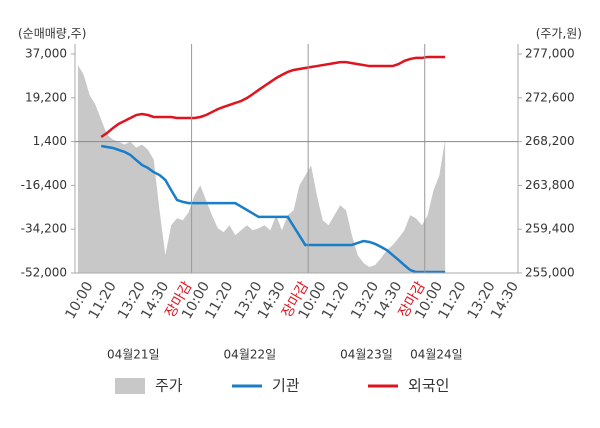 The height and width of the screenshot is (428, 600). I want to click on y2-tick-label: 259,400, so click(550, 229).